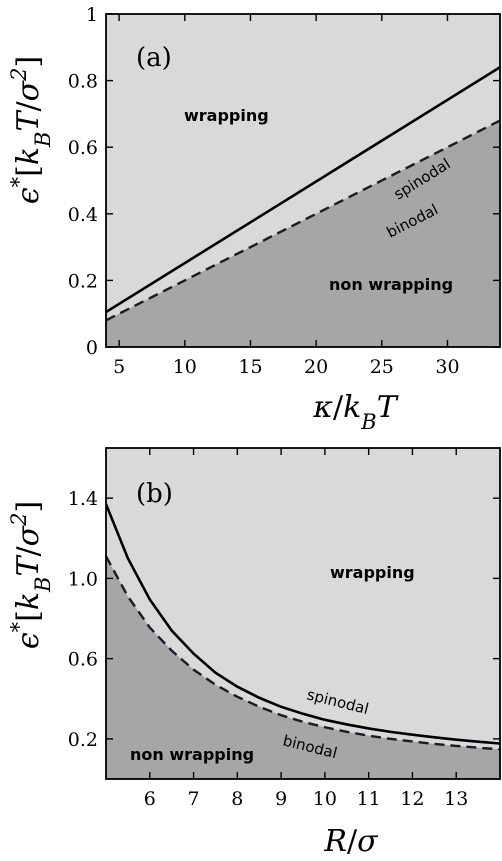  Describe the element at coordinates (192, 754) in the screenshot. I see `panel-b-non-wrapping-label: non wrapping` at that location.